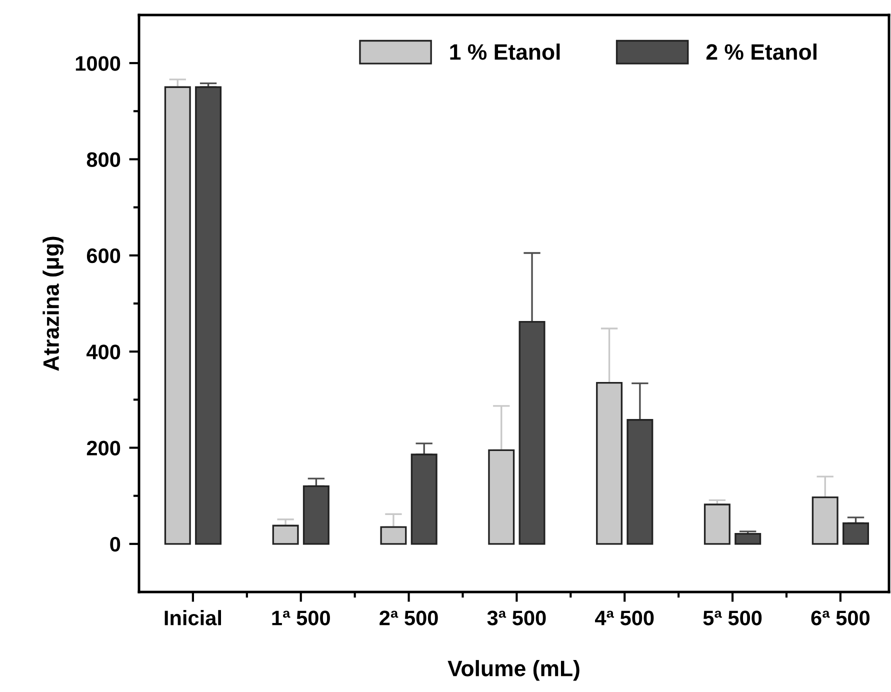  What do you see at coordinates (53, 303) in the screenshot?
I see `y-axis-title: Atrazina (μg)` at bounding box center [53, 303].